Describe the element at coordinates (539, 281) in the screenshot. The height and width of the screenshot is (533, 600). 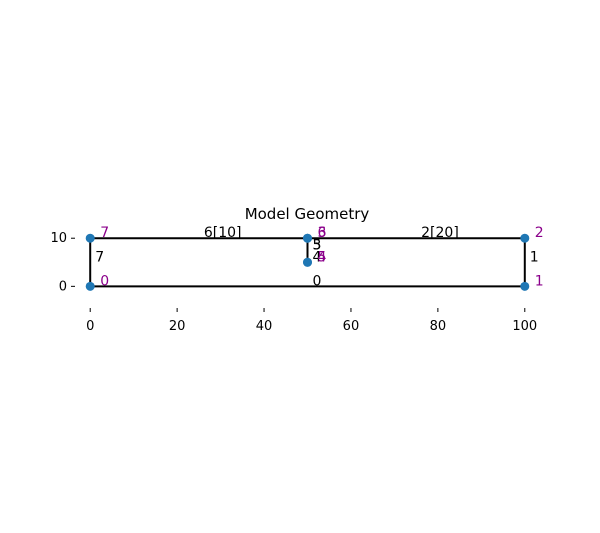
I see `node-label: 1` at that location.